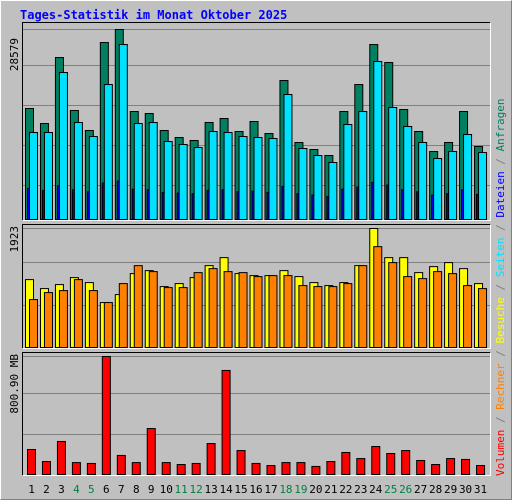 This screenshot has width=512, height=504. I want to click on x-tick-label: 24, so click(376, 489).